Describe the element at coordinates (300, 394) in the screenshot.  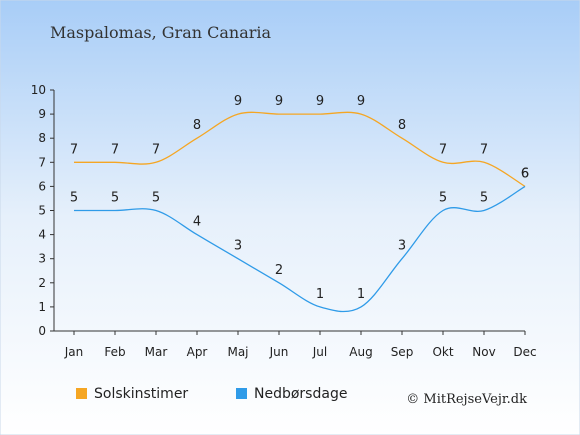
I see `legend-label-rain-days: Nedbørsdage` at that location.